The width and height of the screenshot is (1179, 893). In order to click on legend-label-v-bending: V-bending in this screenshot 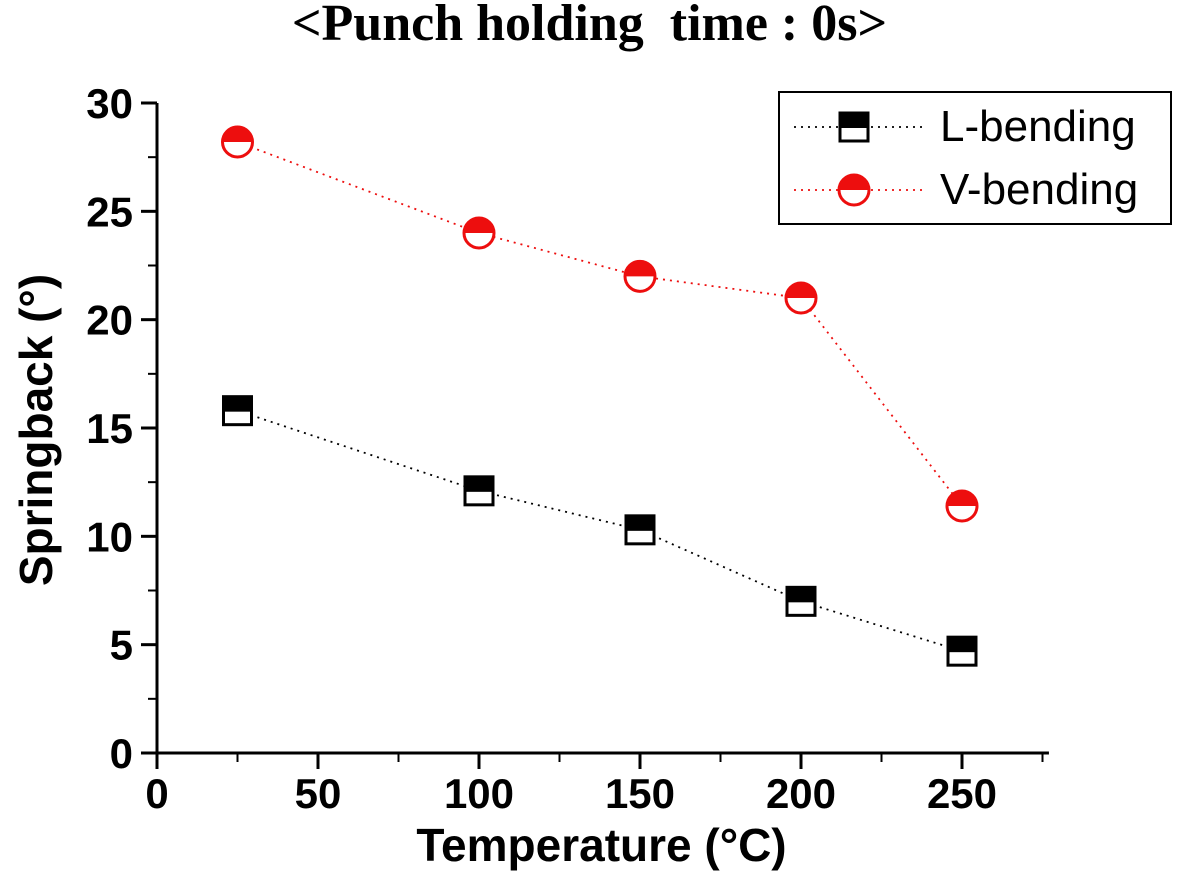, I will do `click(1039, 189)`.